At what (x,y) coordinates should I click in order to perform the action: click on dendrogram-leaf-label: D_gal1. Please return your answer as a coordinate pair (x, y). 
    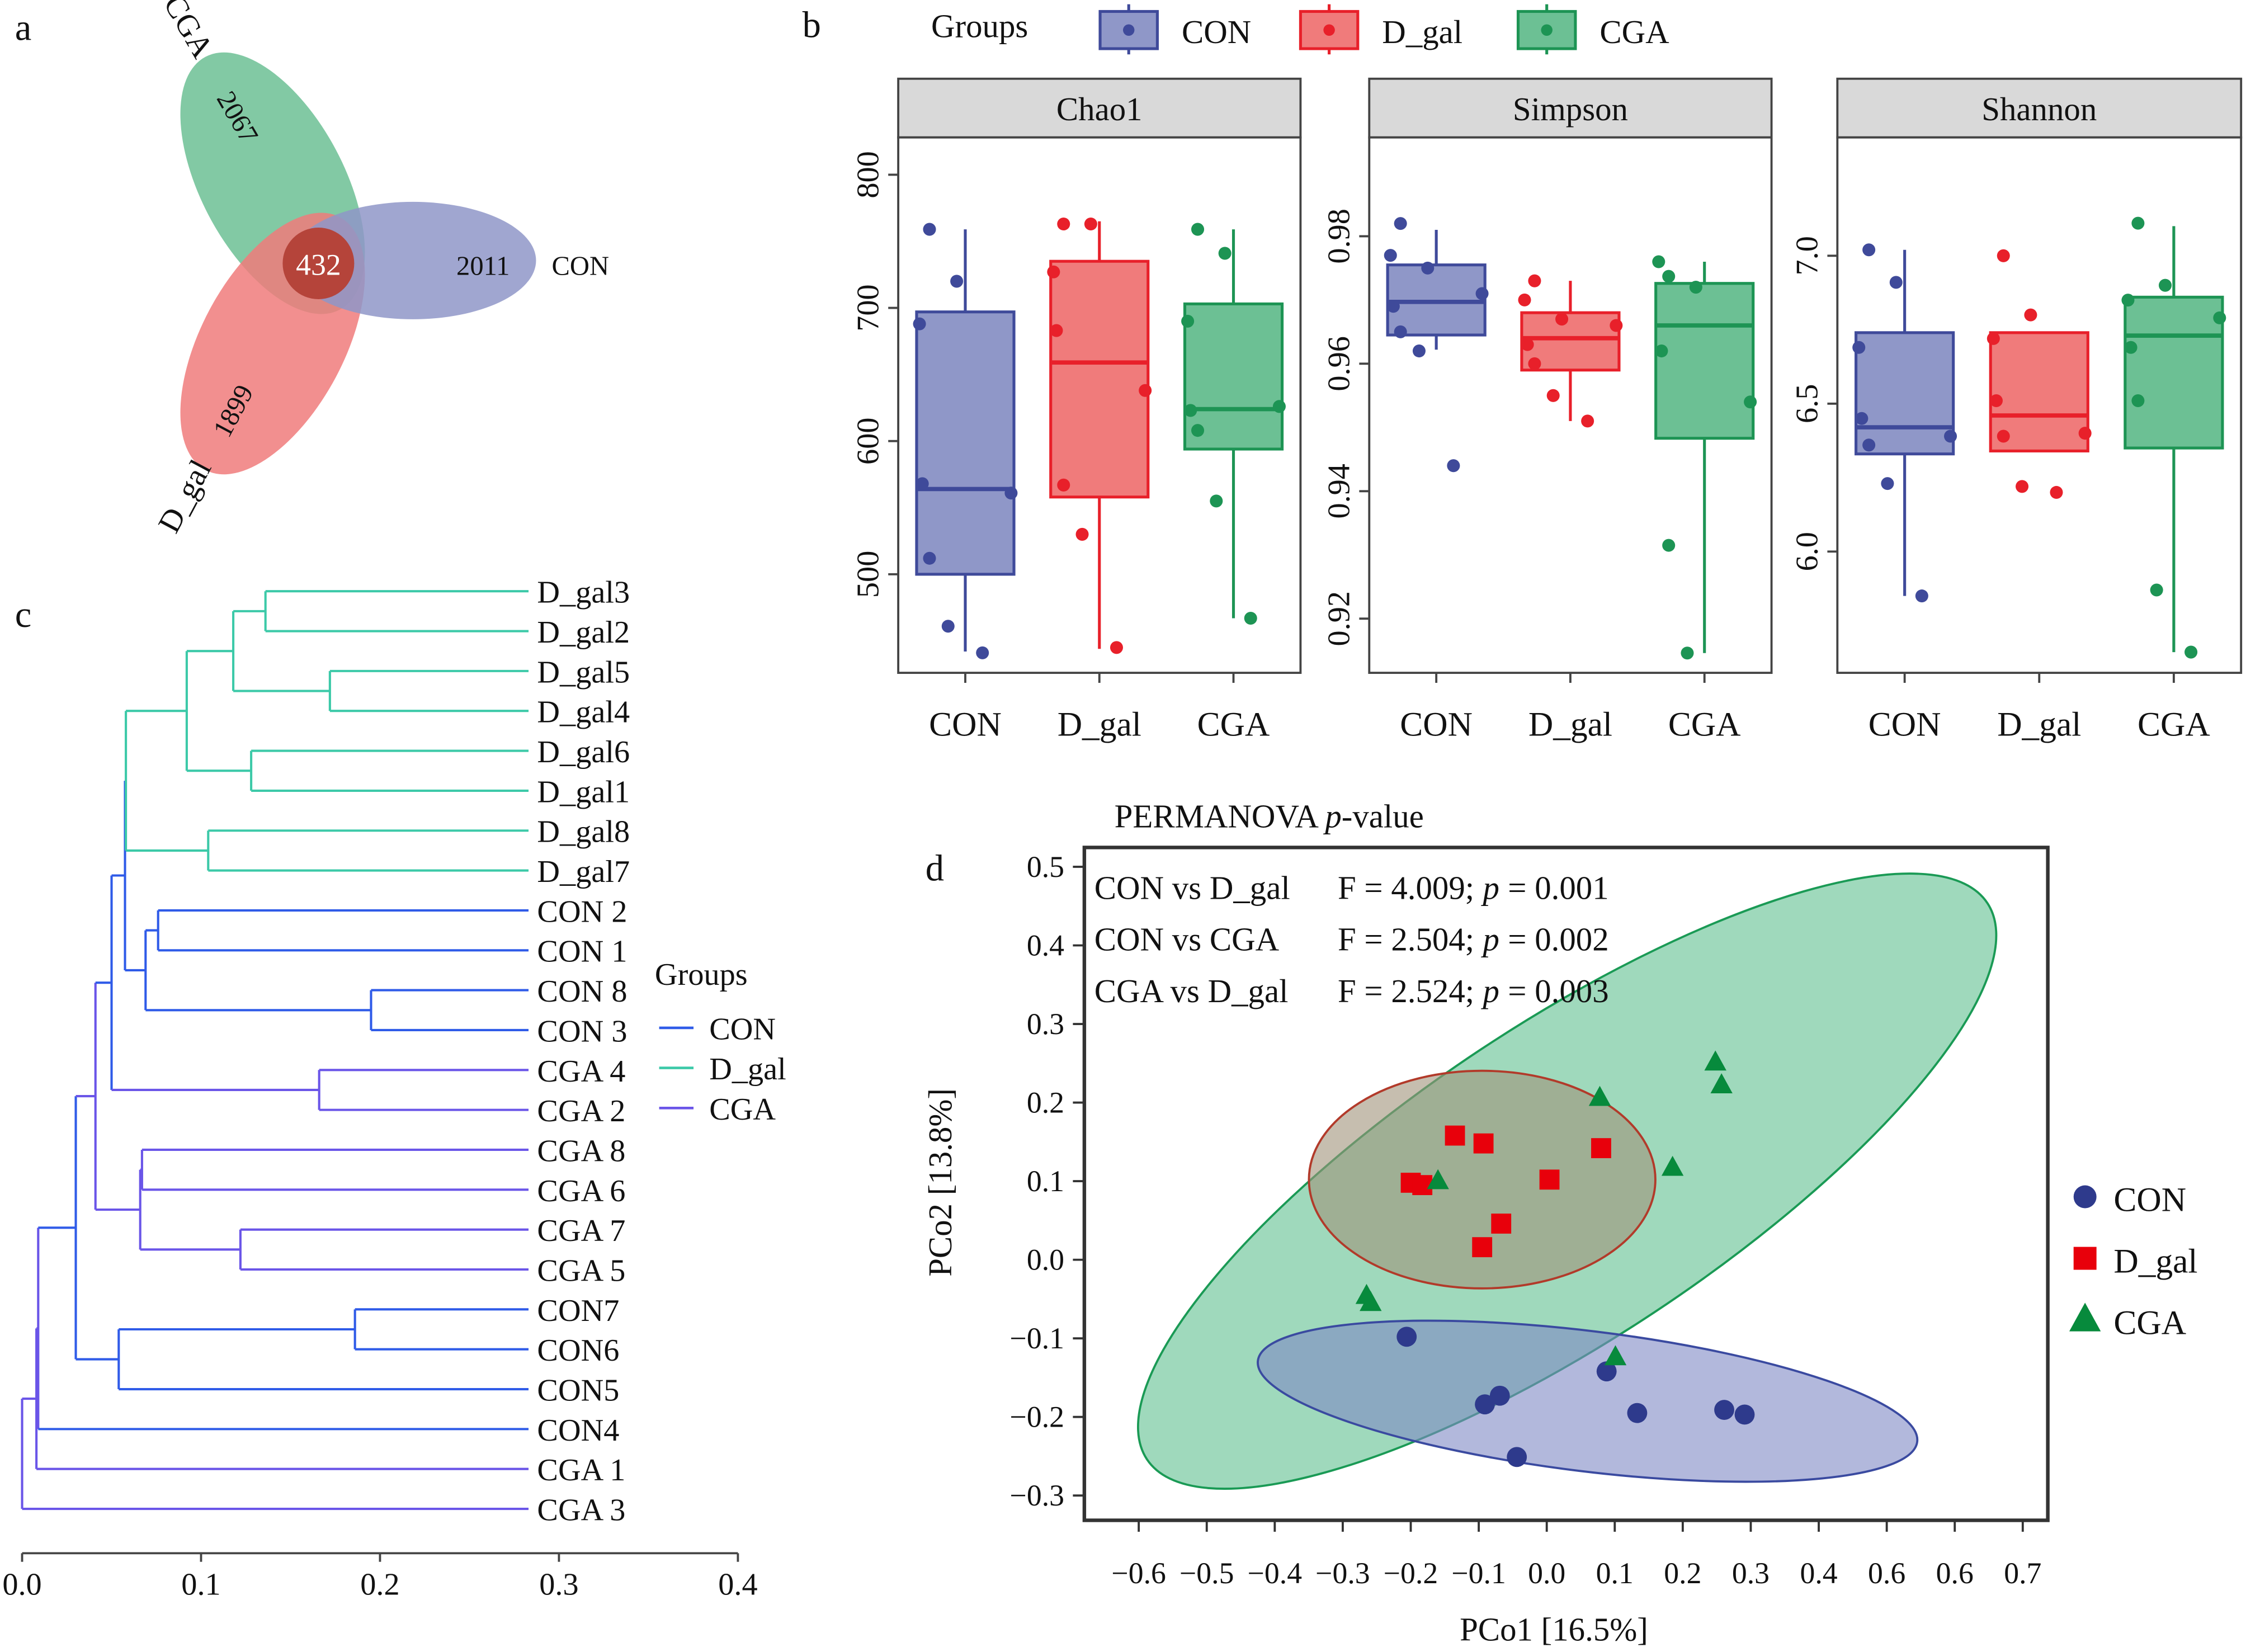
    Looking at the image, I should click on (583, 792).